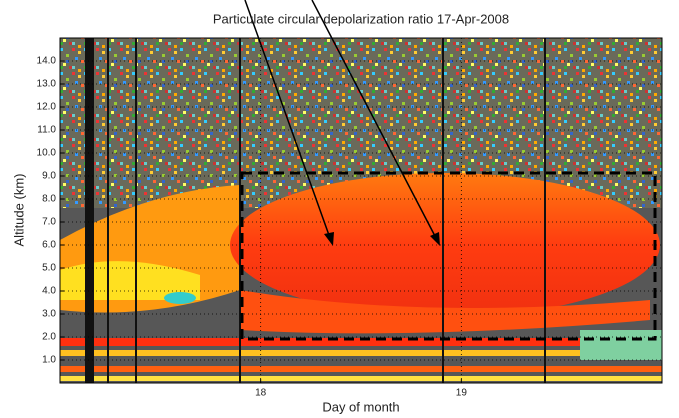 The height and width of the screenshot is (418, 679). What do you see at coordinates (47, 84) in the screenshot?
I see `y-tick-label: 13.0` at bounding box center [47, 84].